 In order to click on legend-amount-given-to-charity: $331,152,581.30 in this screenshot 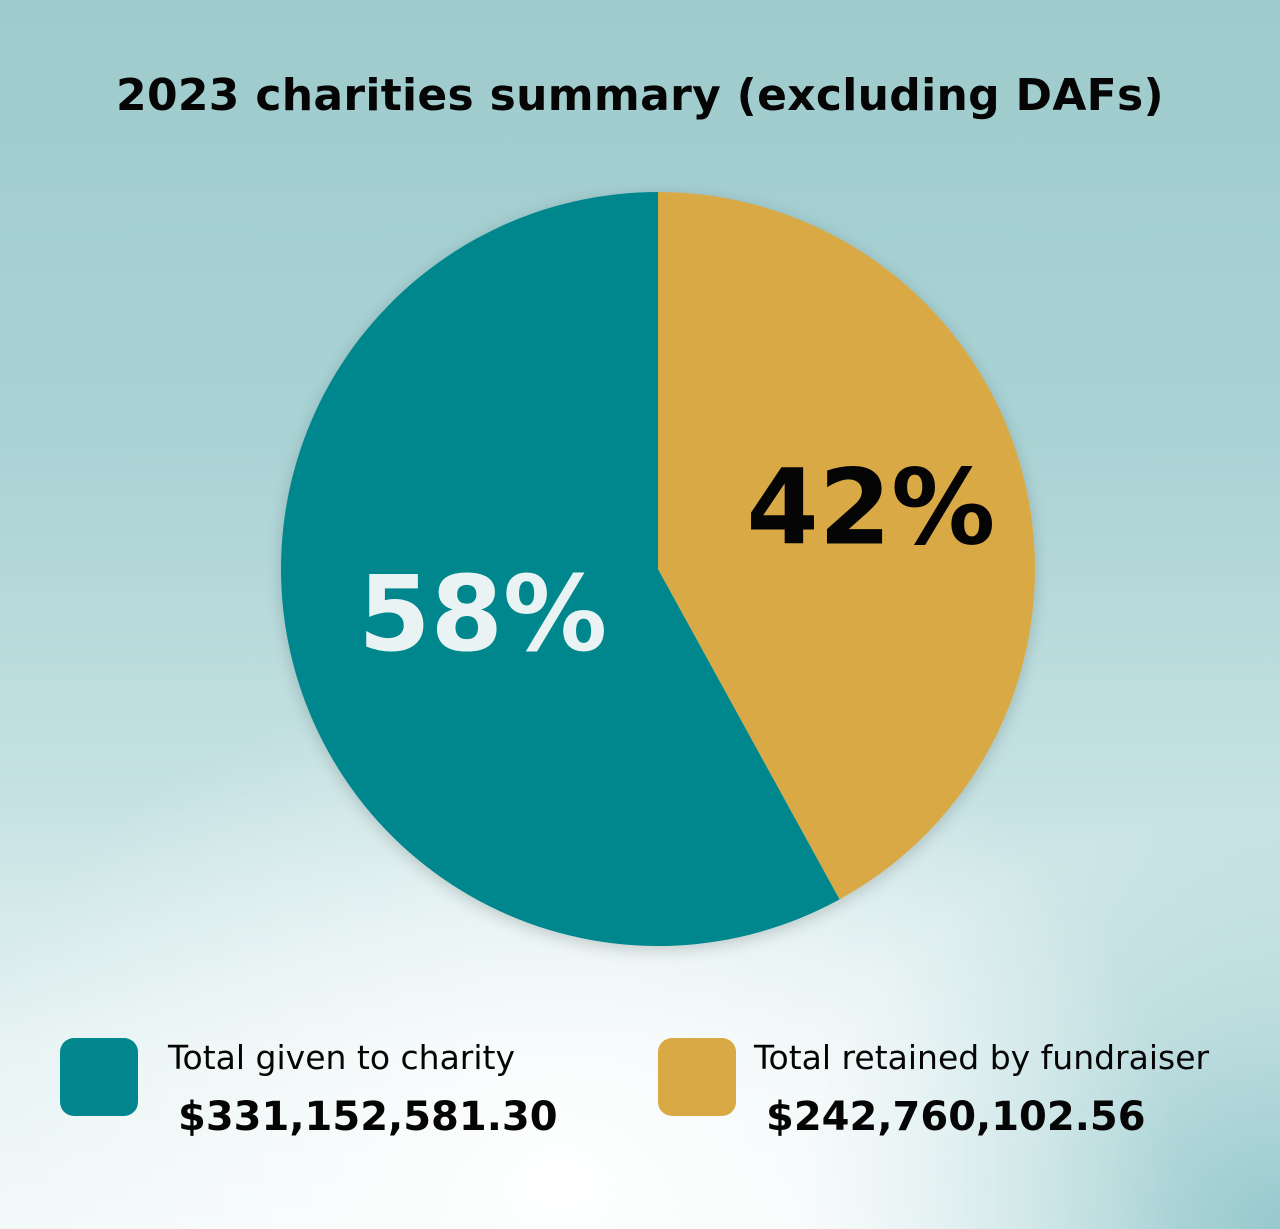, I will do `click(368, 1117)`.